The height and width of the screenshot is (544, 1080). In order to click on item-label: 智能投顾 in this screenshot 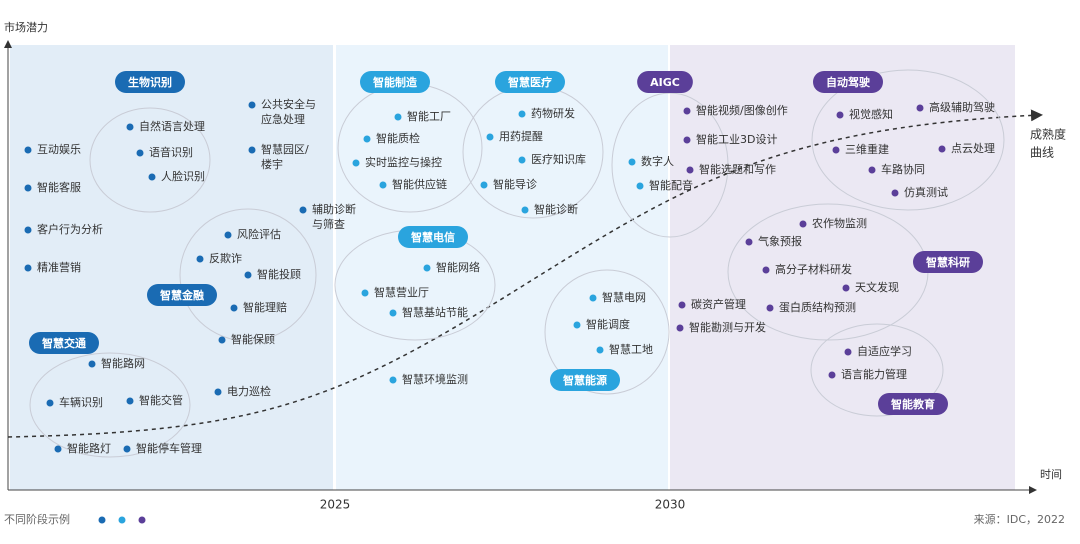, I will do `click(279, 274)`.